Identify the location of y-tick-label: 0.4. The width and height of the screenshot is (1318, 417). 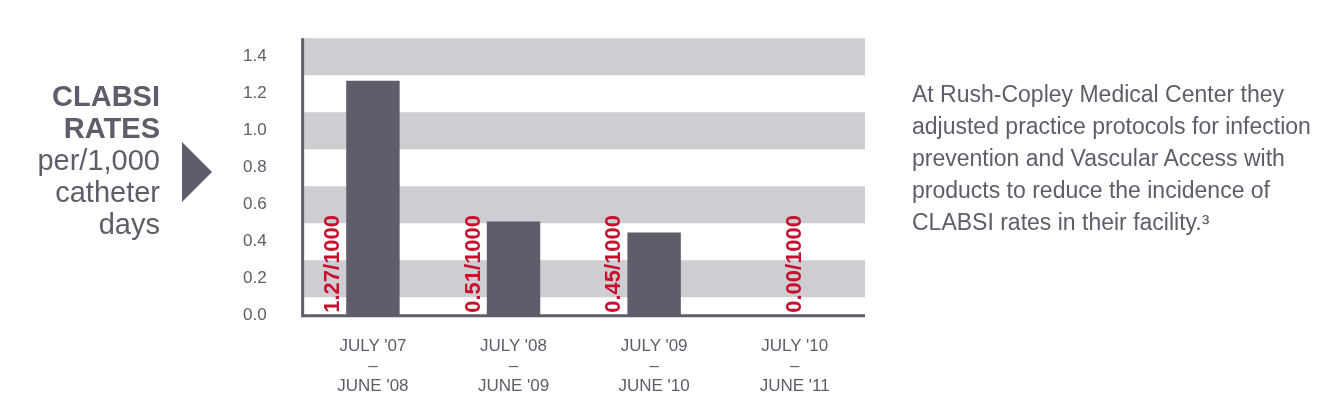
(254, 241).